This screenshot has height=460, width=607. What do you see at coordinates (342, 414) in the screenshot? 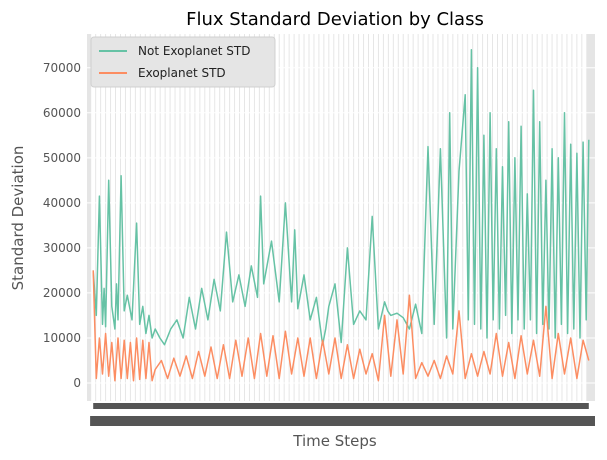
I see `x-tick-labels-overlapped` at bounding box center [342, 414].